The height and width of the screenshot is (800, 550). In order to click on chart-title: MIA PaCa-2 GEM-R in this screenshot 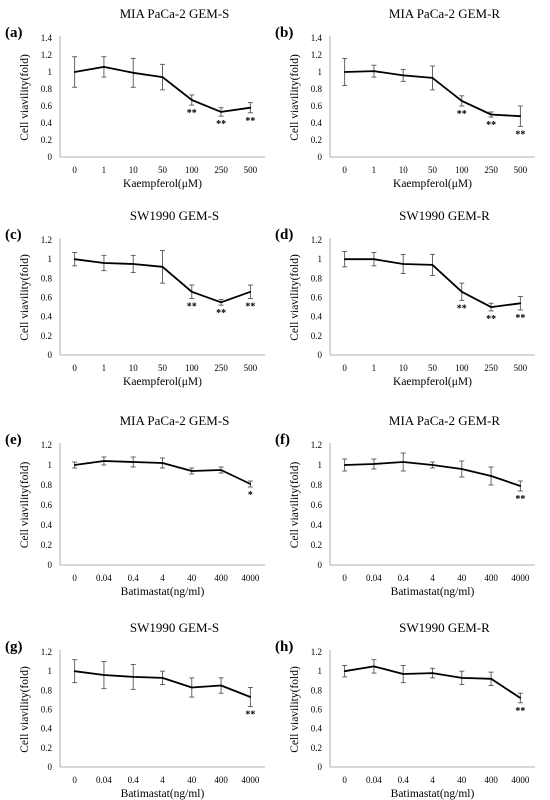, I will do `click(445, 13)`.